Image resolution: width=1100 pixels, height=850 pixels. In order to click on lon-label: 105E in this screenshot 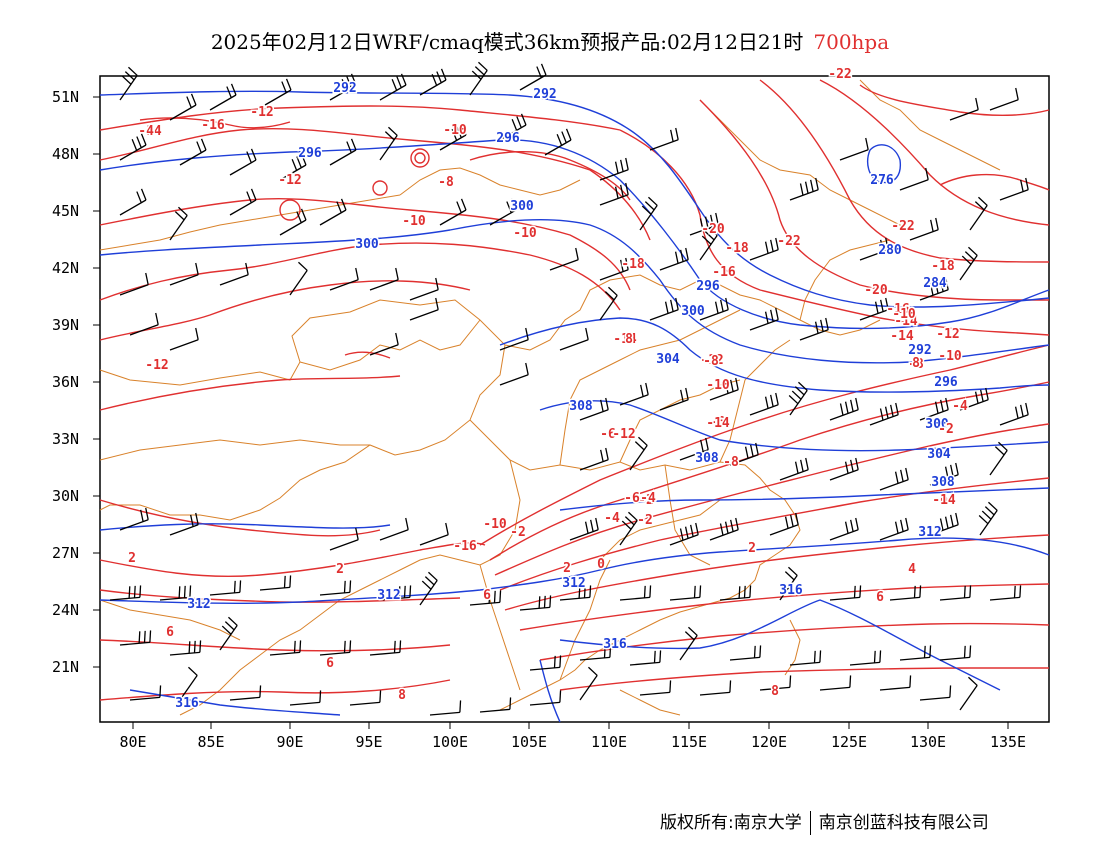, I will do `click(529, 742)`.